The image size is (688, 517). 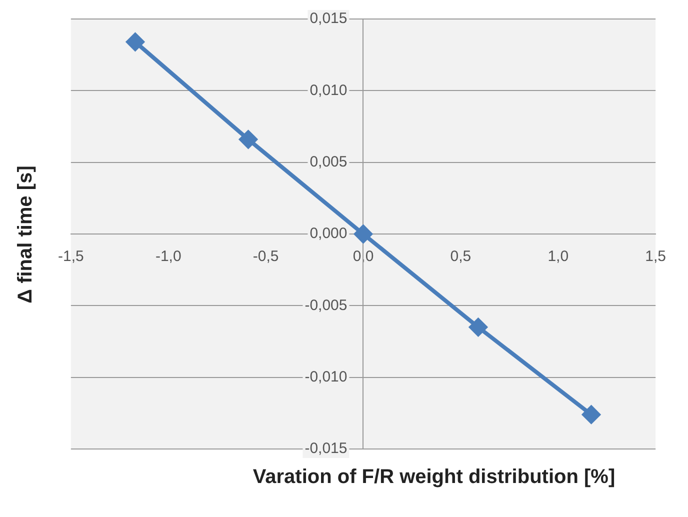 I want to click on x-tick-label: 1,0, so click(x=558, y=257).